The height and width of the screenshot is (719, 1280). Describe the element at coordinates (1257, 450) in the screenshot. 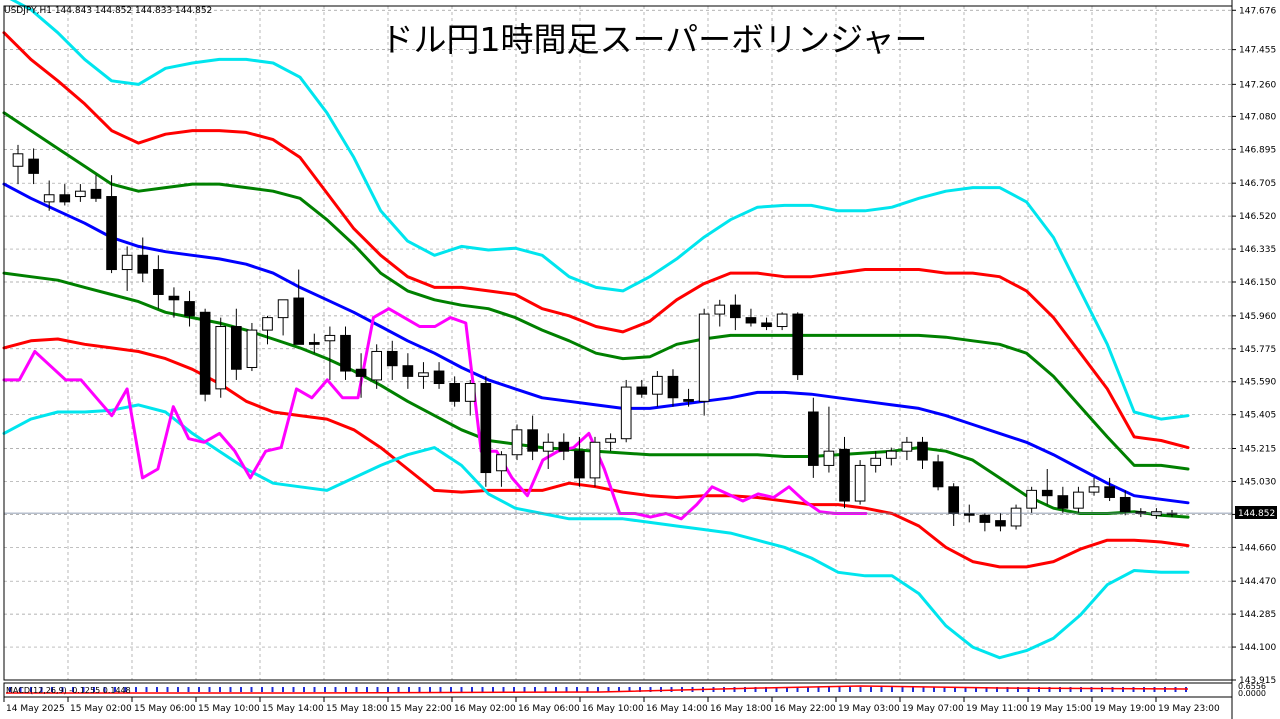

I see `y-tick-label: 145.215` at that location.